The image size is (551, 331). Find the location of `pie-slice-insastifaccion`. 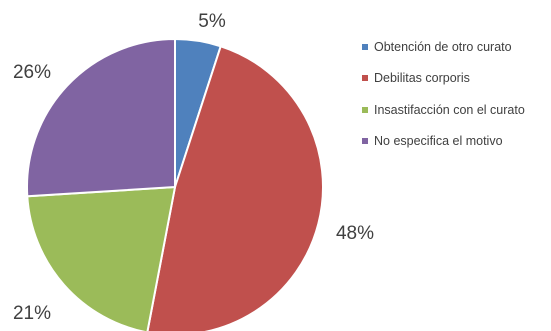

pie-slice-insastifaccion is located at coordinates (101, 258).